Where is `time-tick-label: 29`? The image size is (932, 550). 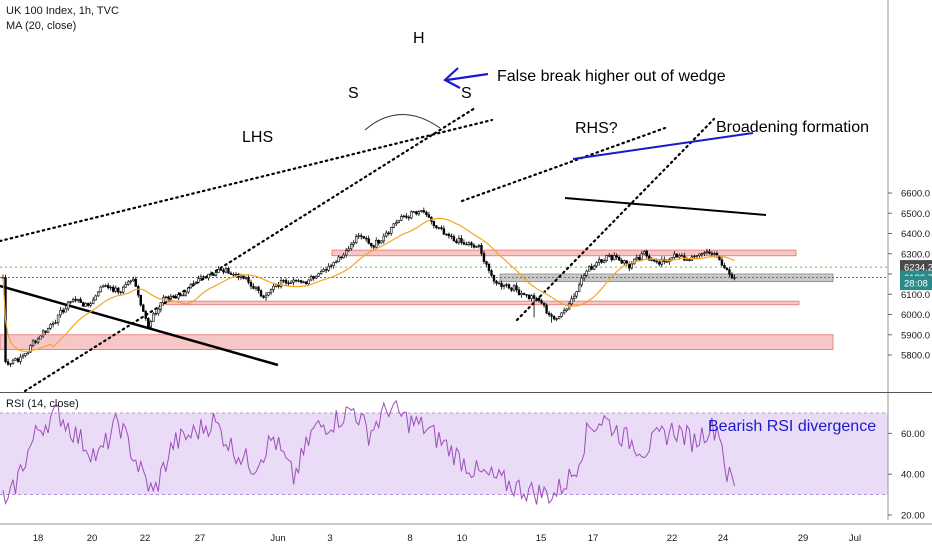
time-tick-label: 29 is located at coordinates (803, 538).